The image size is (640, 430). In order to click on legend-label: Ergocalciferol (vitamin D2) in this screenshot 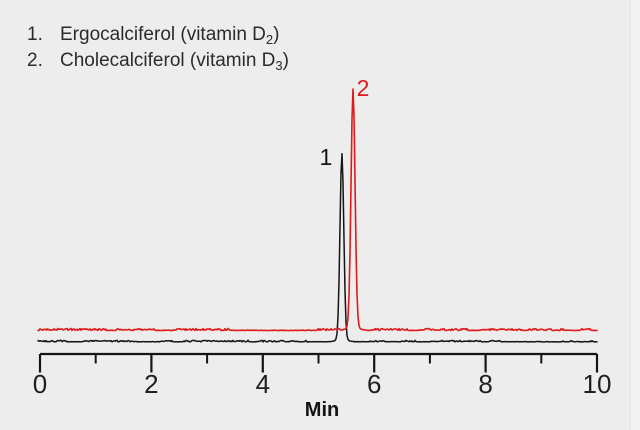, I will do `click(169, 35)`.